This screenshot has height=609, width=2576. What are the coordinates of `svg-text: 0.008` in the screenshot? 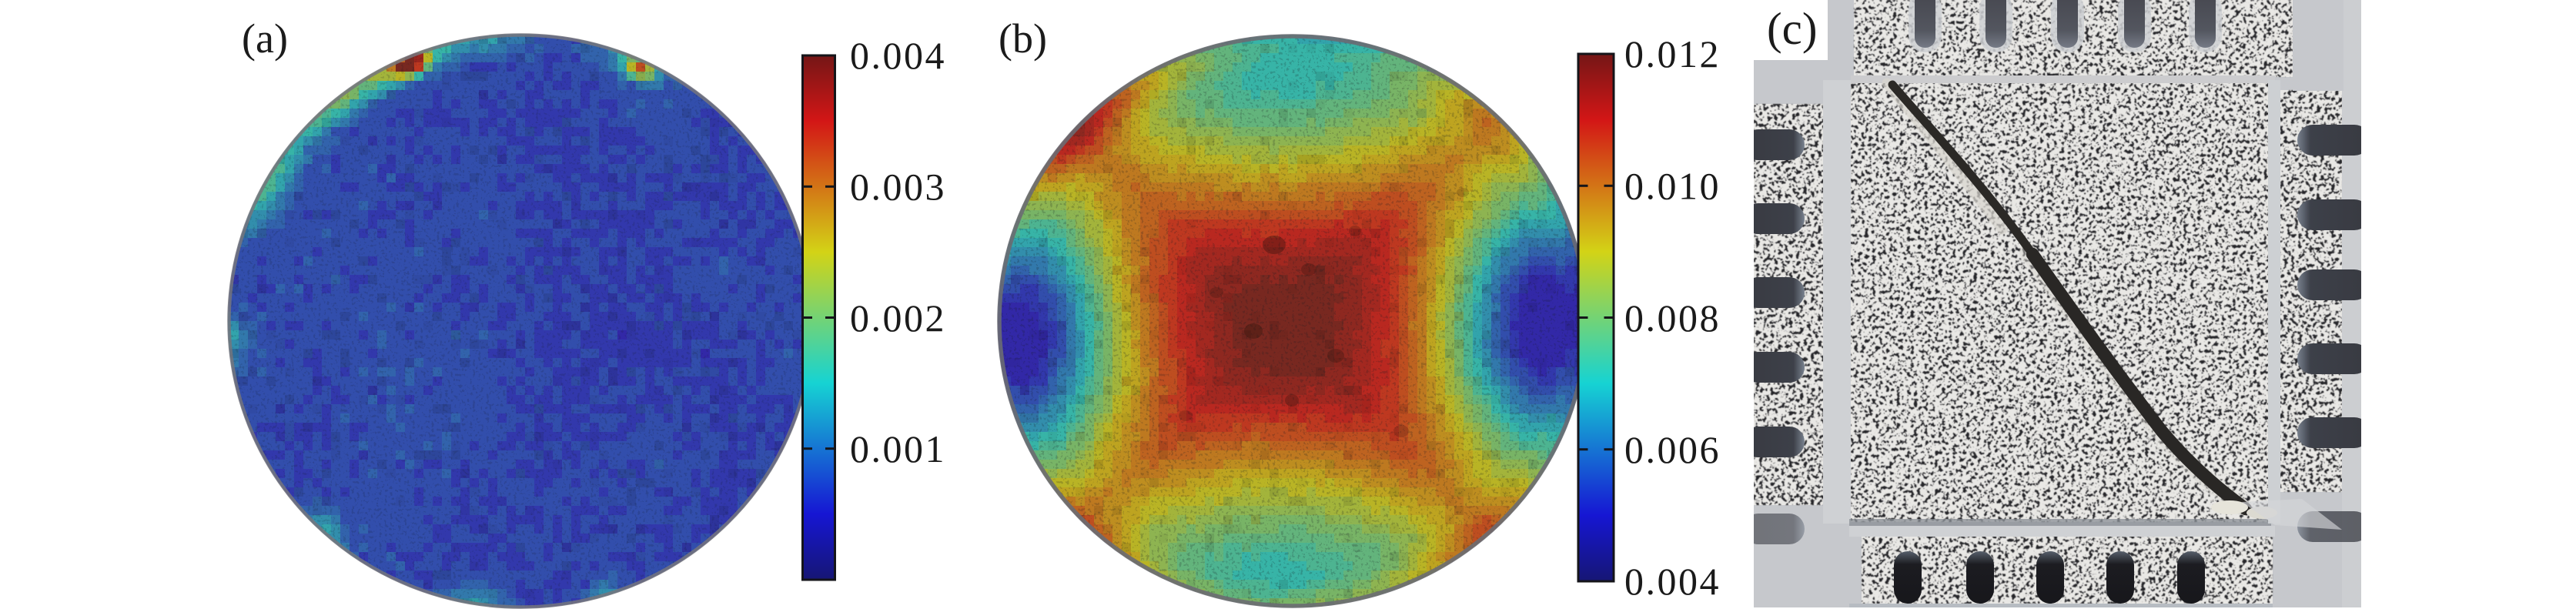 It's located at (1673, 318).